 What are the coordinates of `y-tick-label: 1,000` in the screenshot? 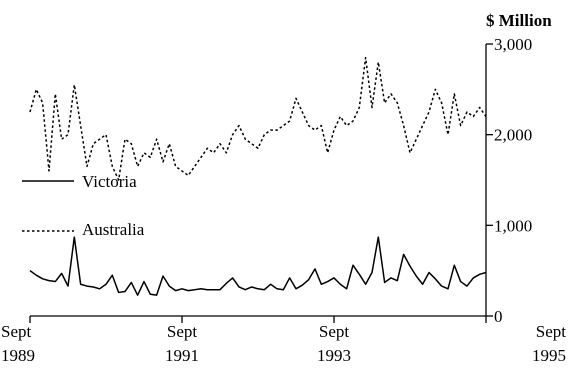 It's located at (513, 225).